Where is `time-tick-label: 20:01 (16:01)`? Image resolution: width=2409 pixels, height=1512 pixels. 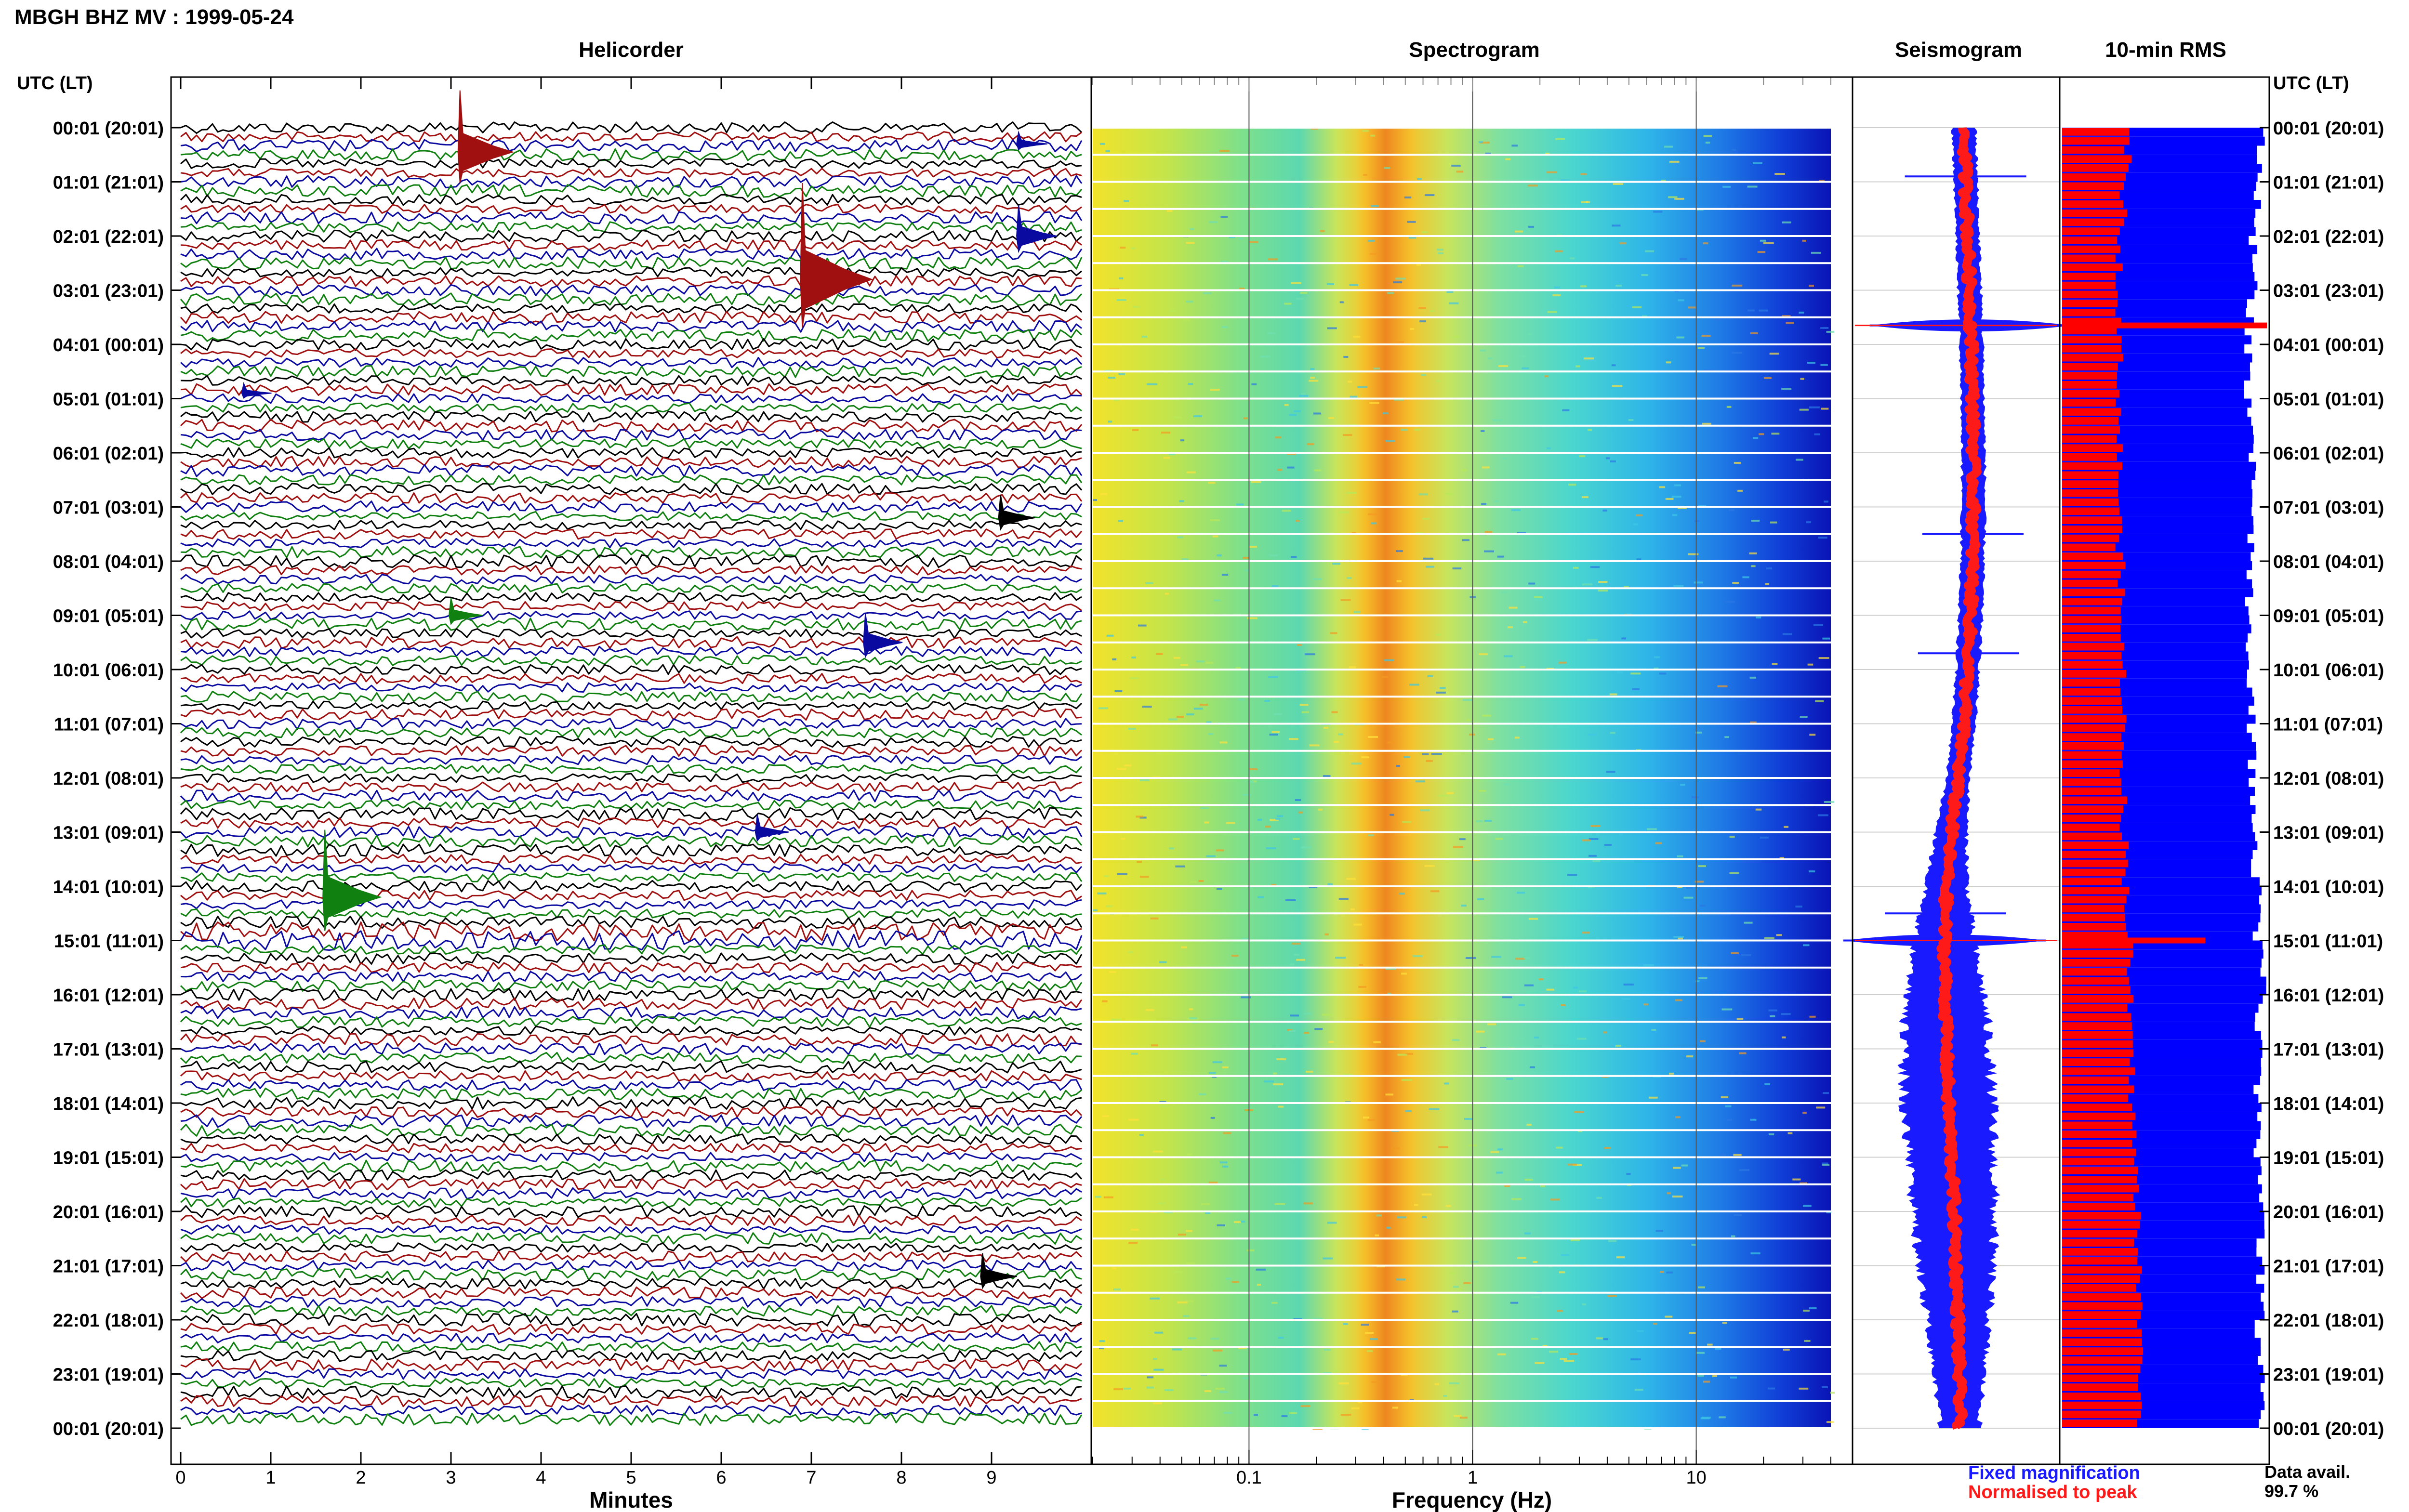 time-tick-label: 20:01 (16:01) is located at coordinates (108, 1212).